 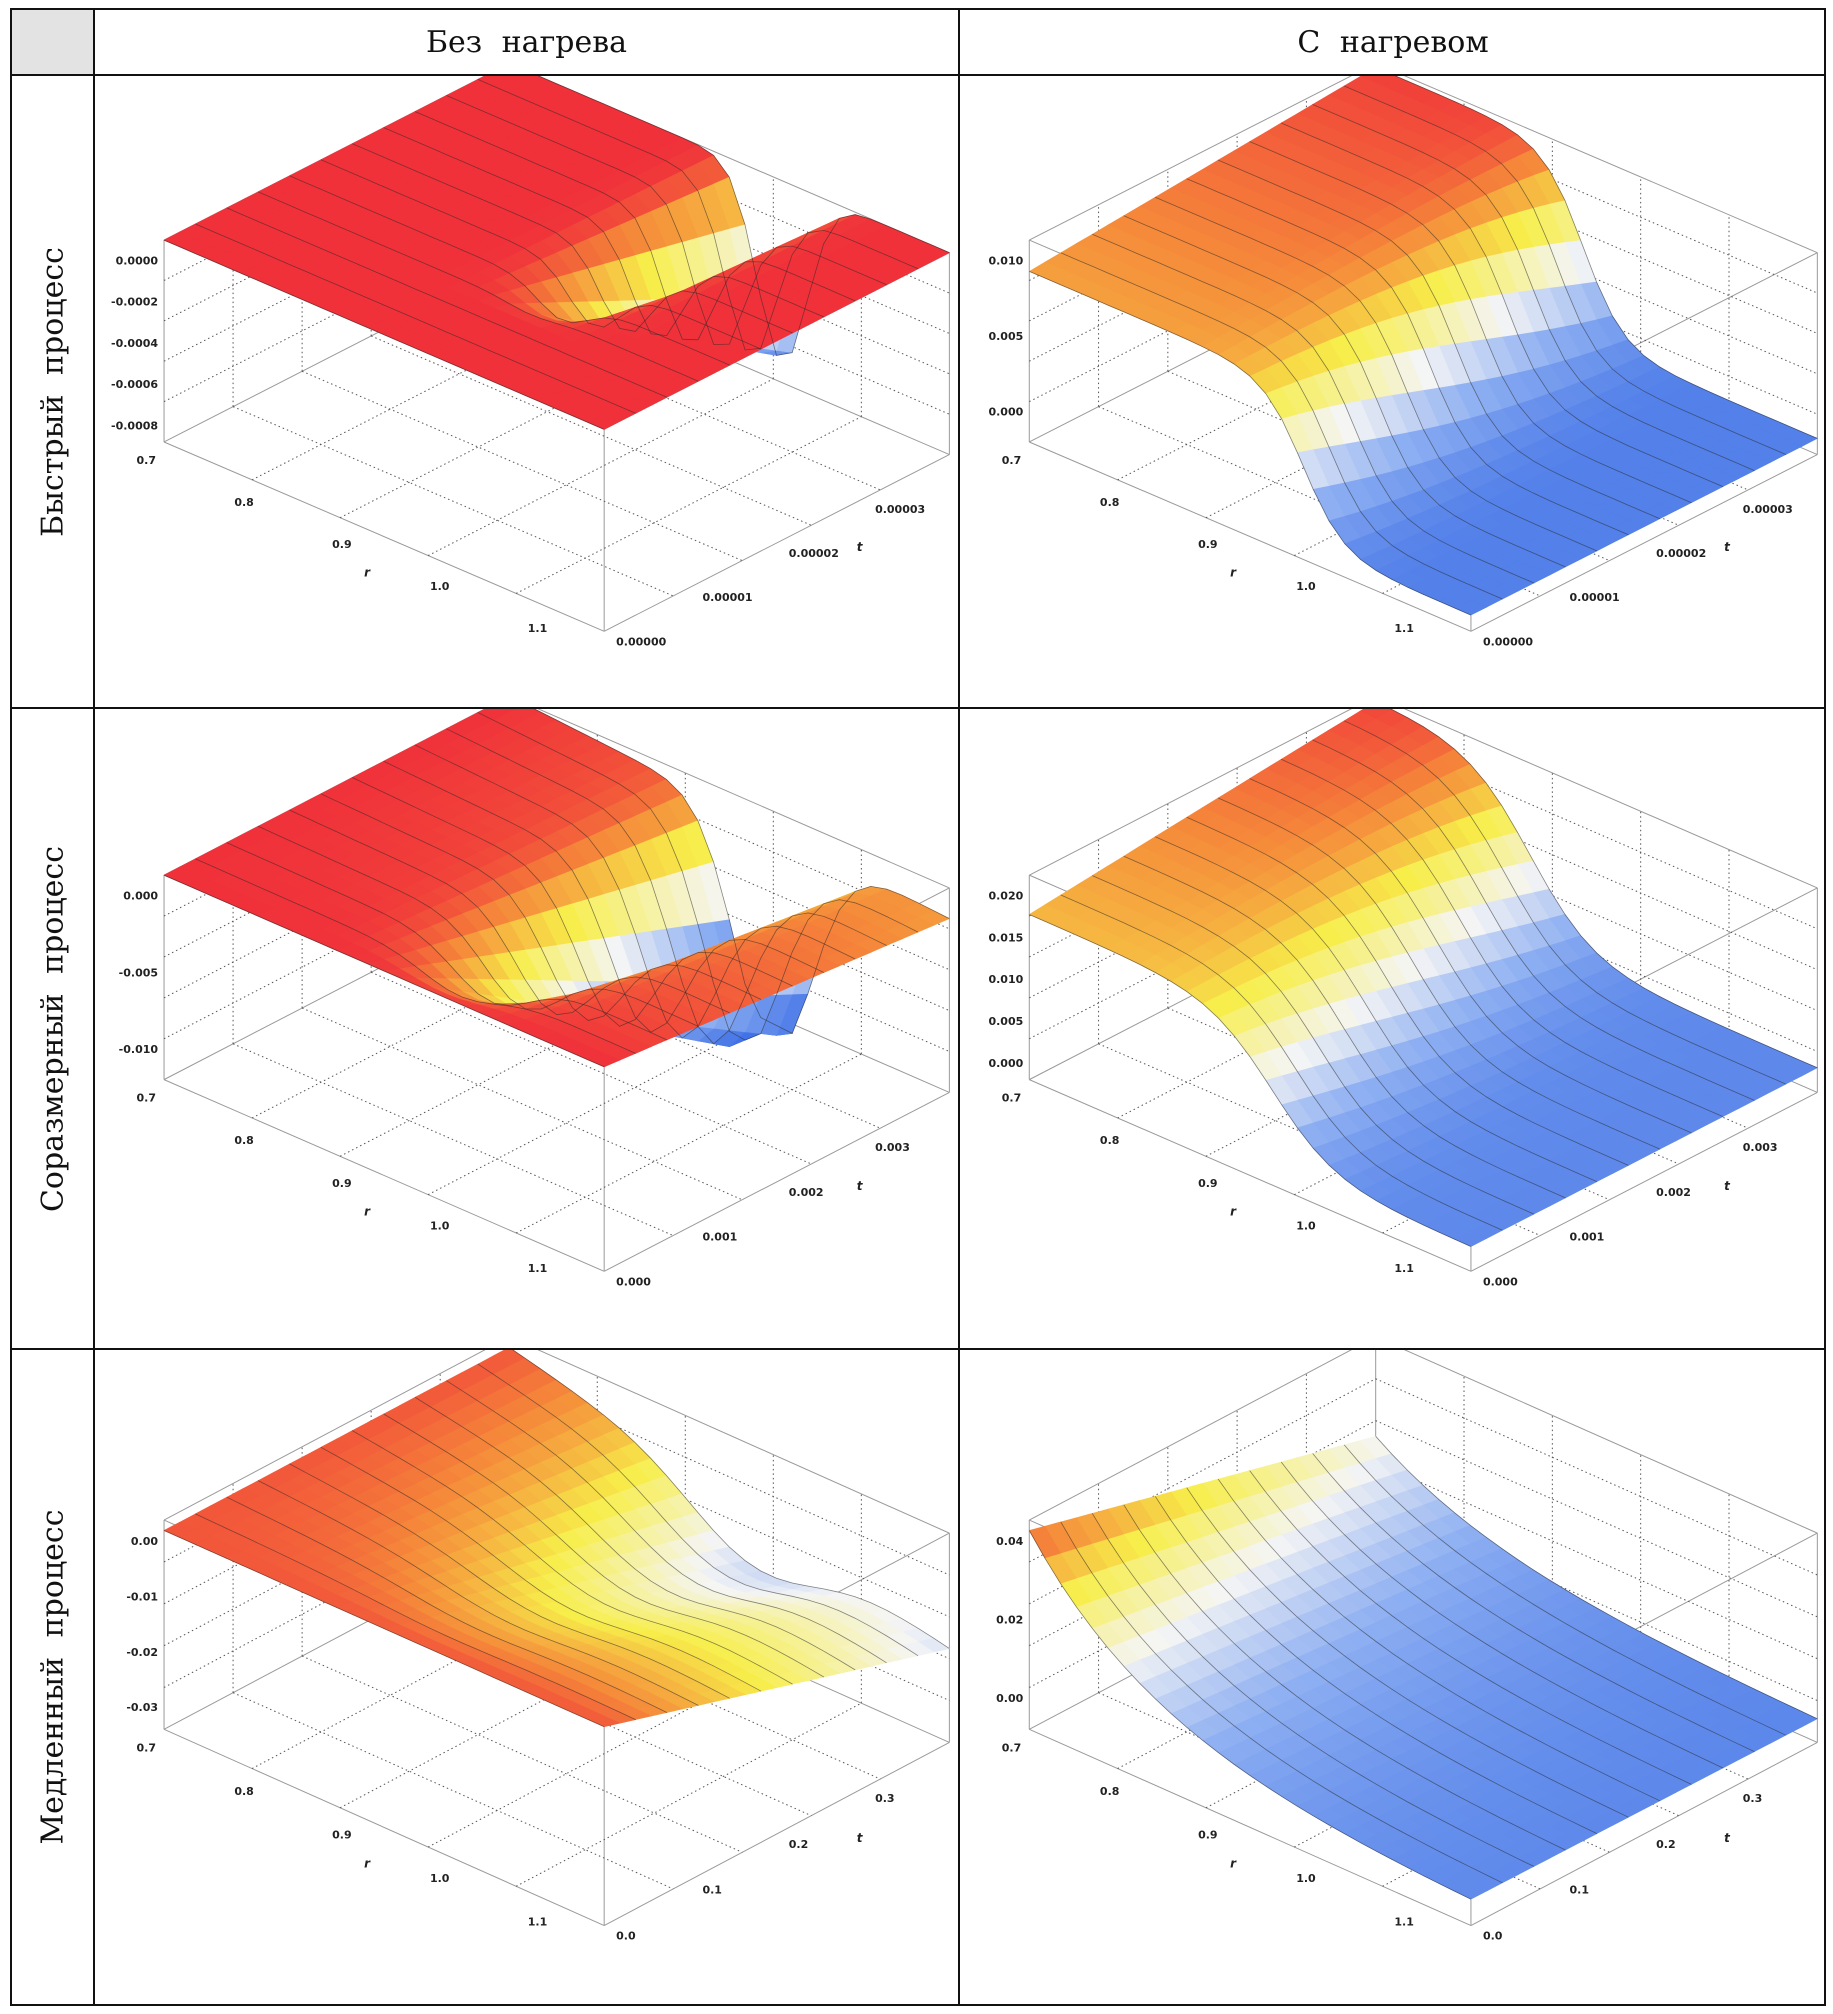 I want to click on z-tick-label: 0.02, so click(x=1009, y=1619).